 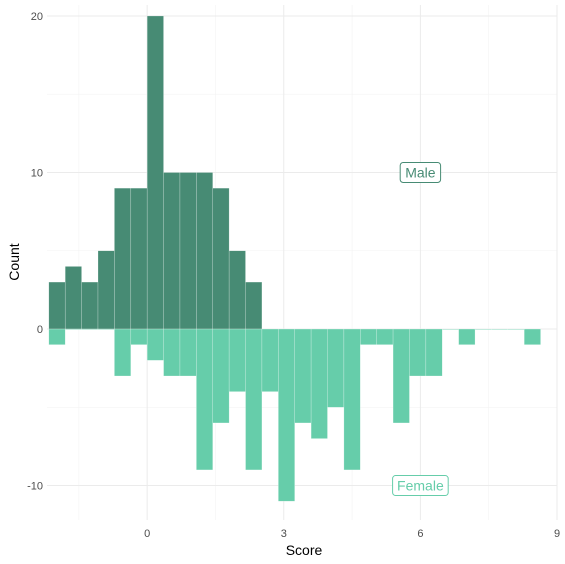 I want to click on annotation-male: Male, so click(x=420, y=172).